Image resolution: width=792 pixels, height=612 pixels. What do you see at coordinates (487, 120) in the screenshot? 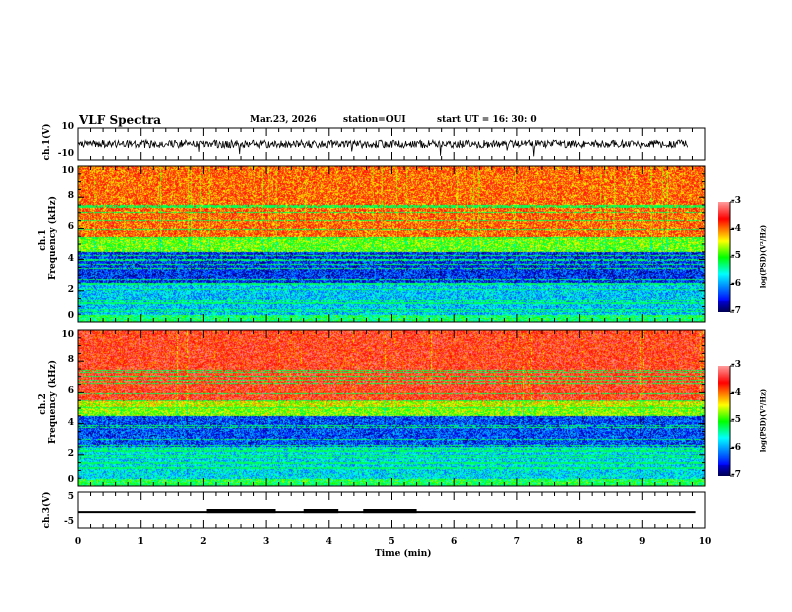
I see `start-time-label: start UT = 16: 30: 0` at bounding box center [487, 120].